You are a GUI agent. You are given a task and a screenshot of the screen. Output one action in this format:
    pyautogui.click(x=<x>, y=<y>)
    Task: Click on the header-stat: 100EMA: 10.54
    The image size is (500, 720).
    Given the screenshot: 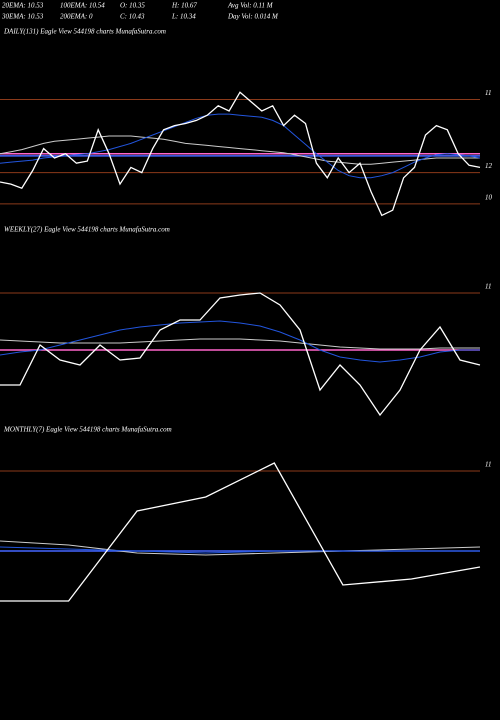 What is the action you would take?
    pyautogui.click(x=82, y=6)
    